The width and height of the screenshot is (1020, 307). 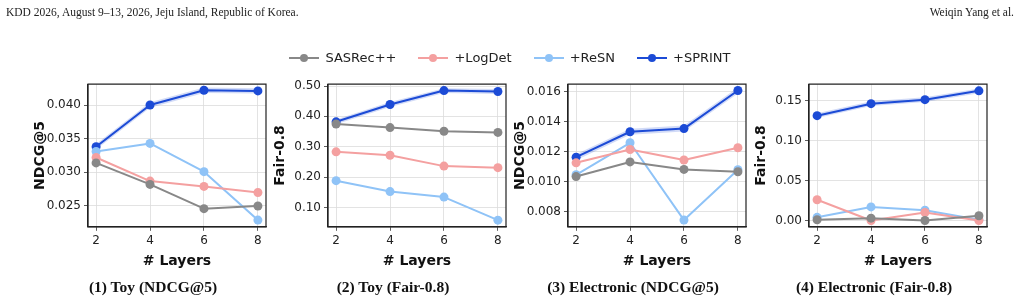 I want to click on y-tick-label: 0.025, so click(x=63, y=205).